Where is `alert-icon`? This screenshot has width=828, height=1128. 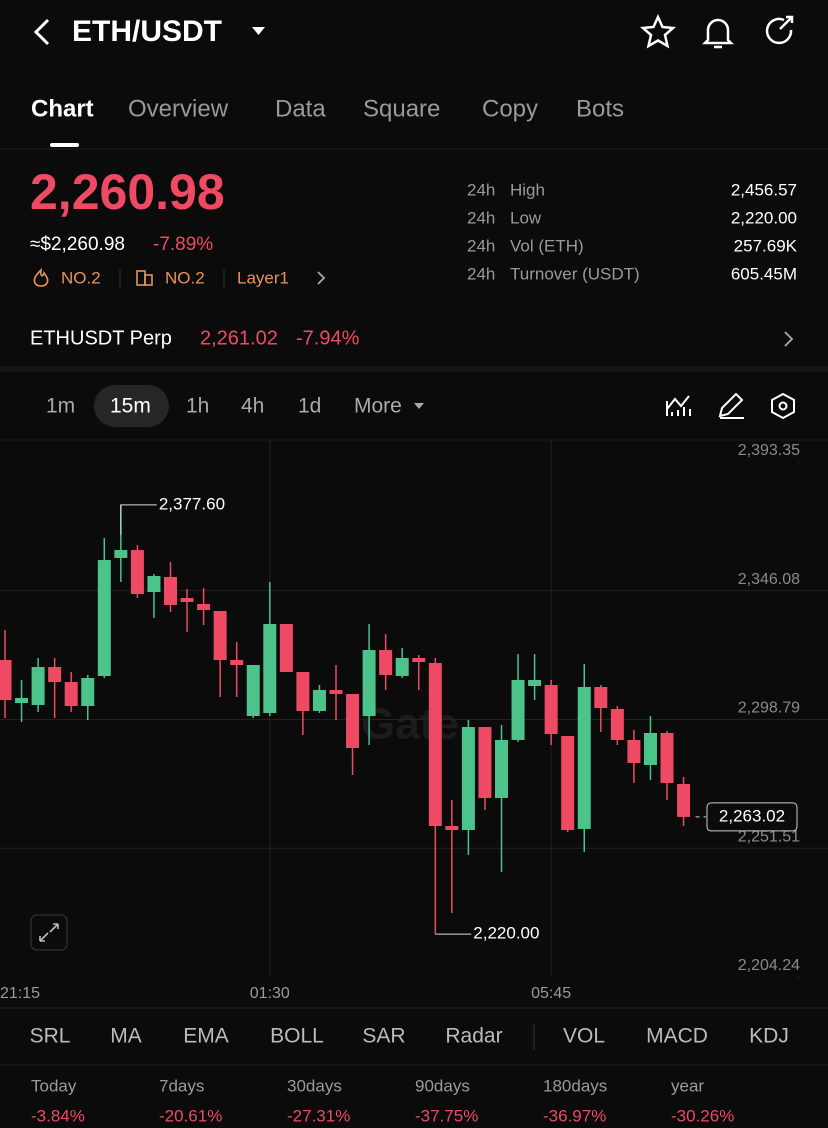 alert-icon is located at coordinates (718, 33).